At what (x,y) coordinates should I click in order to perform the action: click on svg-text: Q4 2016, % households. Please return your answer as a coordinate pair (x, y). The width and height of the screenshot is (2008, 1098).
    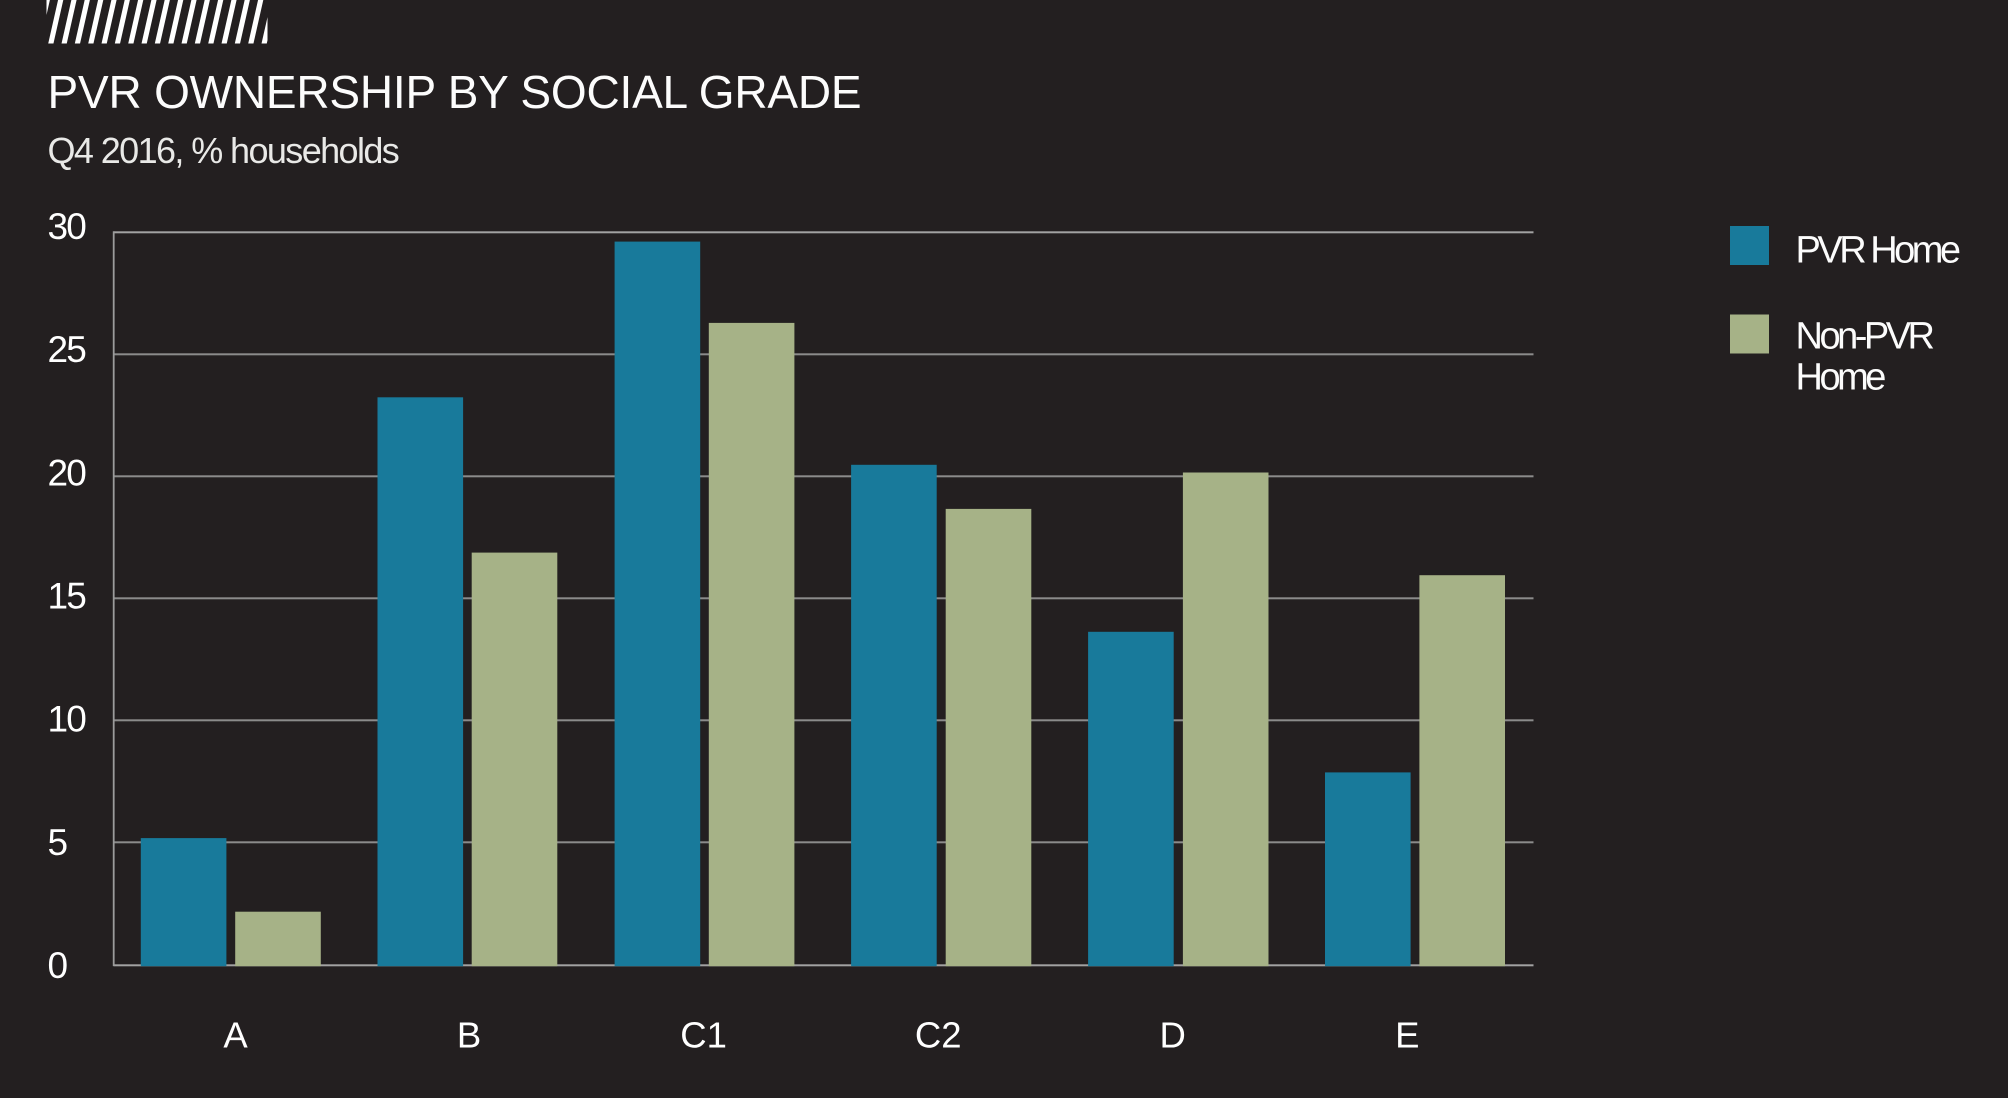
    Looking at the image, I should click on (223, 150).